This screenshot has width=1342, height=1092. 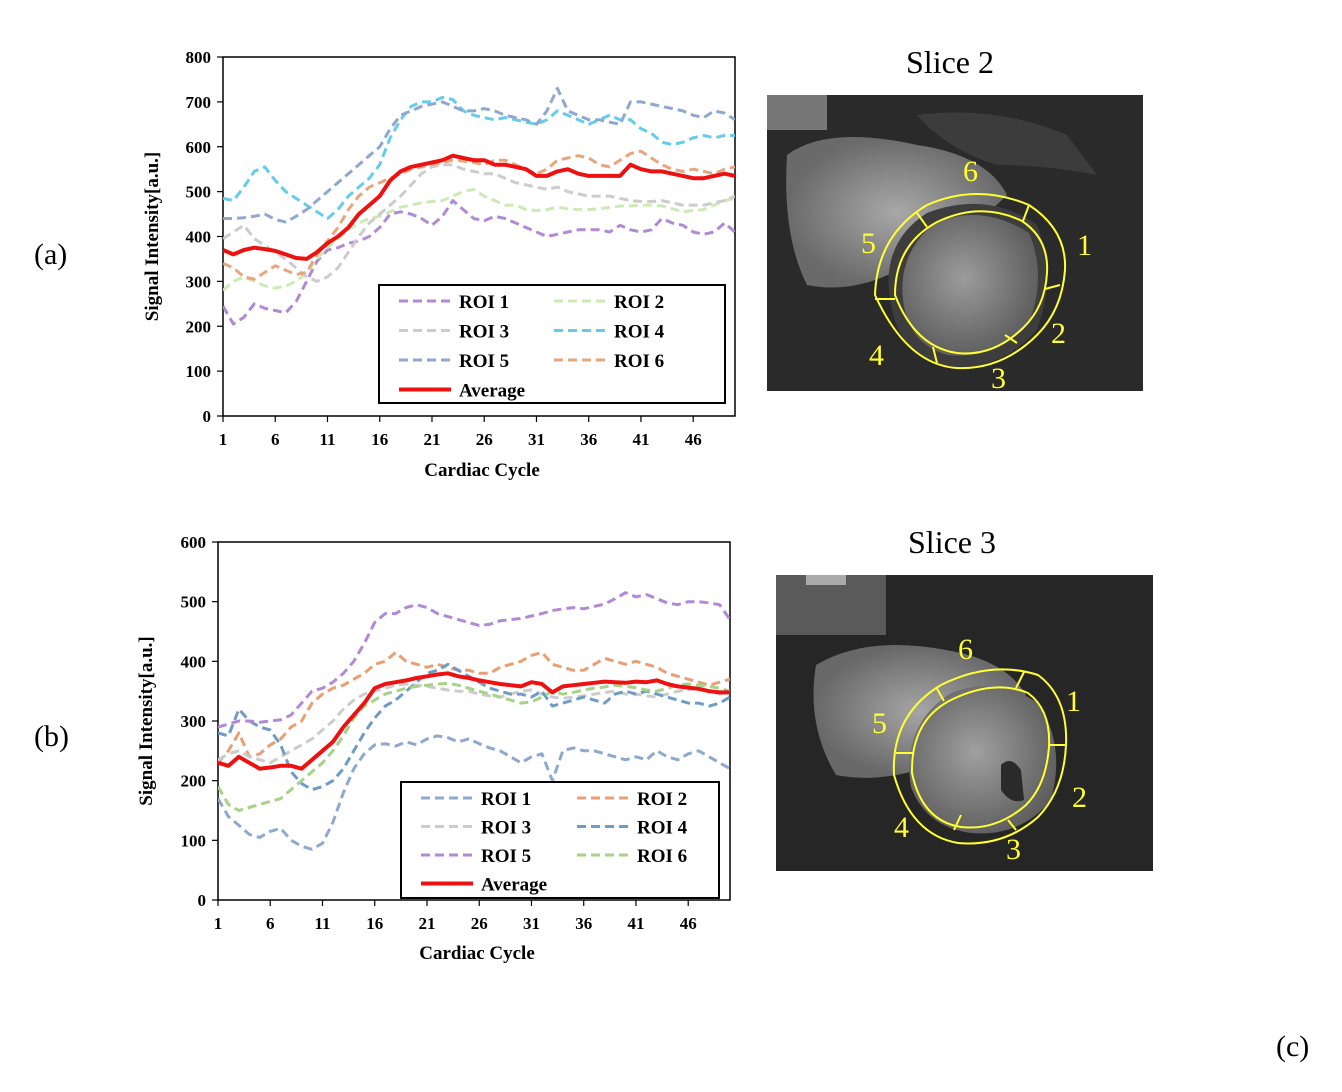 I want to click on slice-2-segment-5: 5, so click(x=868, y=243).